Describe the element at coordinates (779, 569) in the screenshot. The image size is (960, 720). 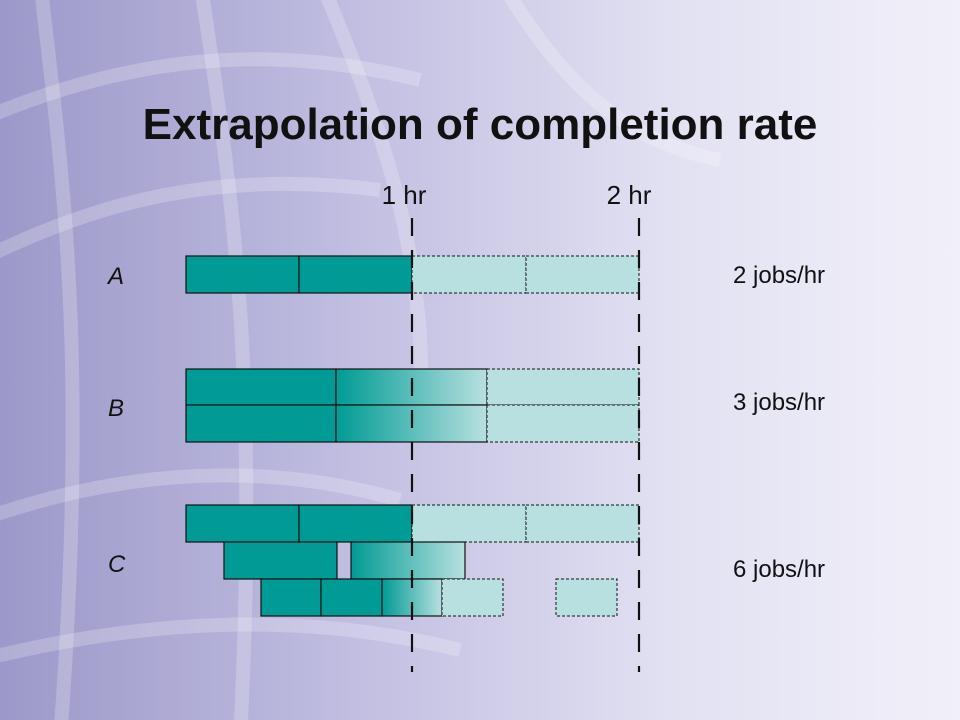
I see `rate-label-c: 6 jobs/hr` at that location.